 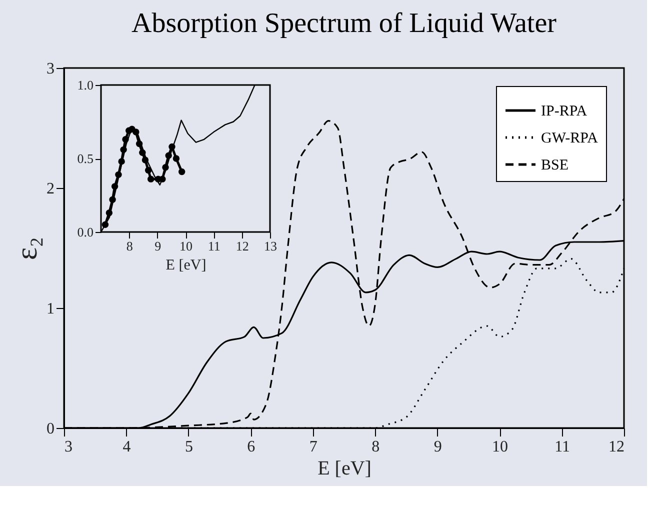 I want to click on legend-label: GW-RPA, so click(x=569, y=138).